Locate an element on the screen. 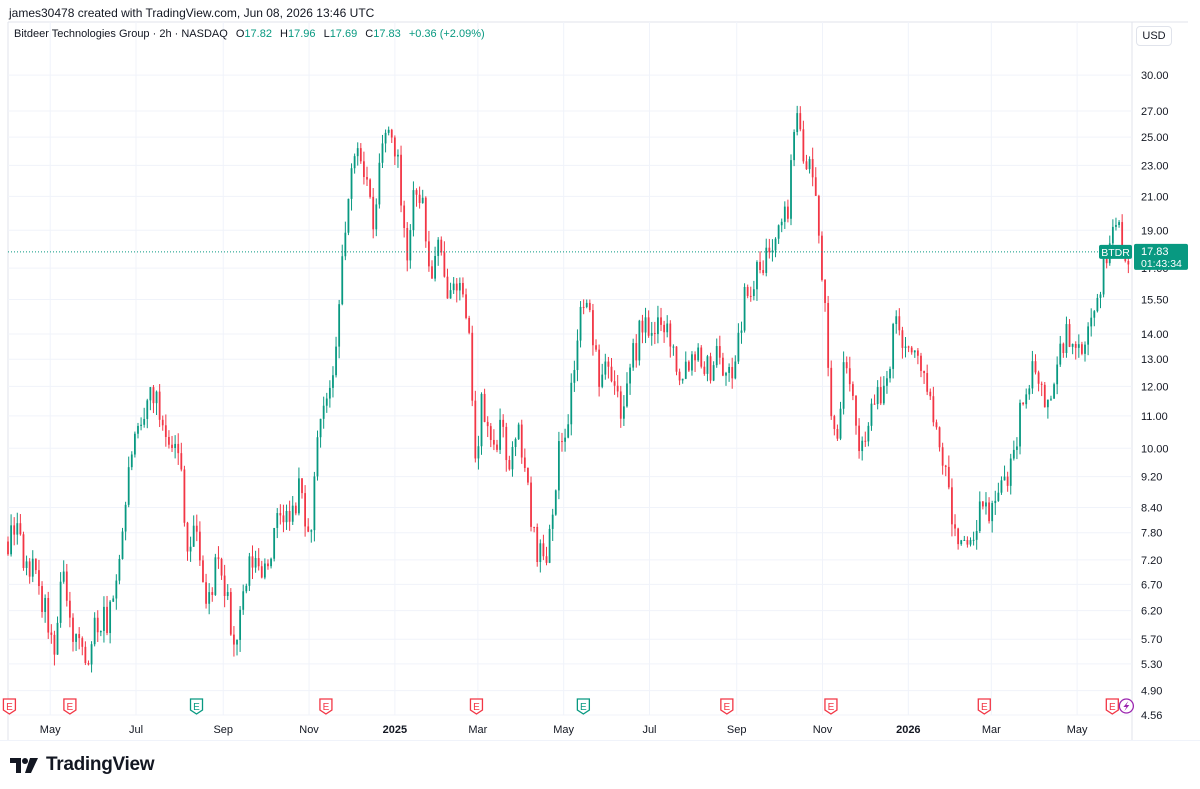  x-tick-label: 2026 is located at coordinates (908, 730).